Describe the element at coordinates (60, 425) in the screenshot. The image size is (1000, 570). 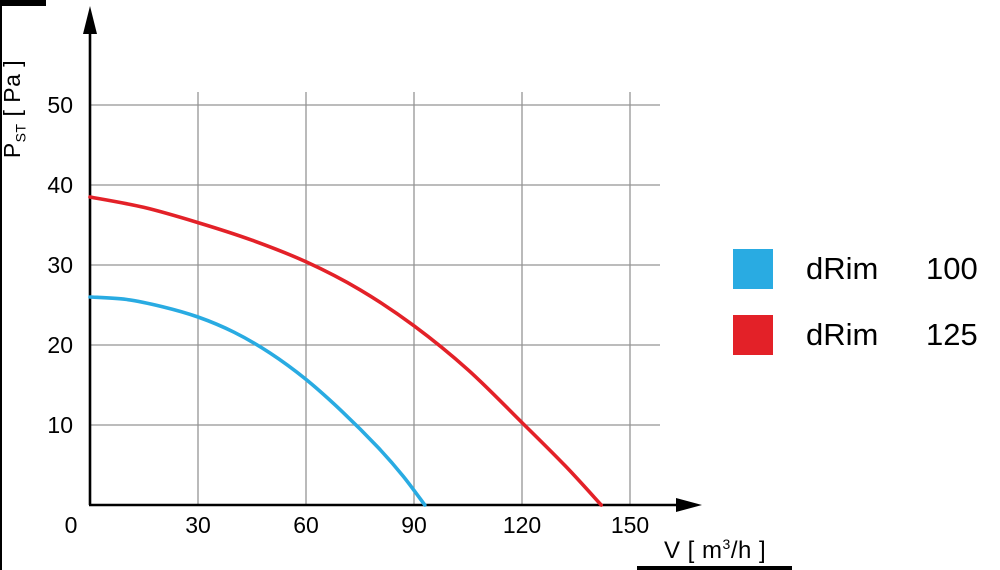
I see `y-tick-label: 10` at that location.